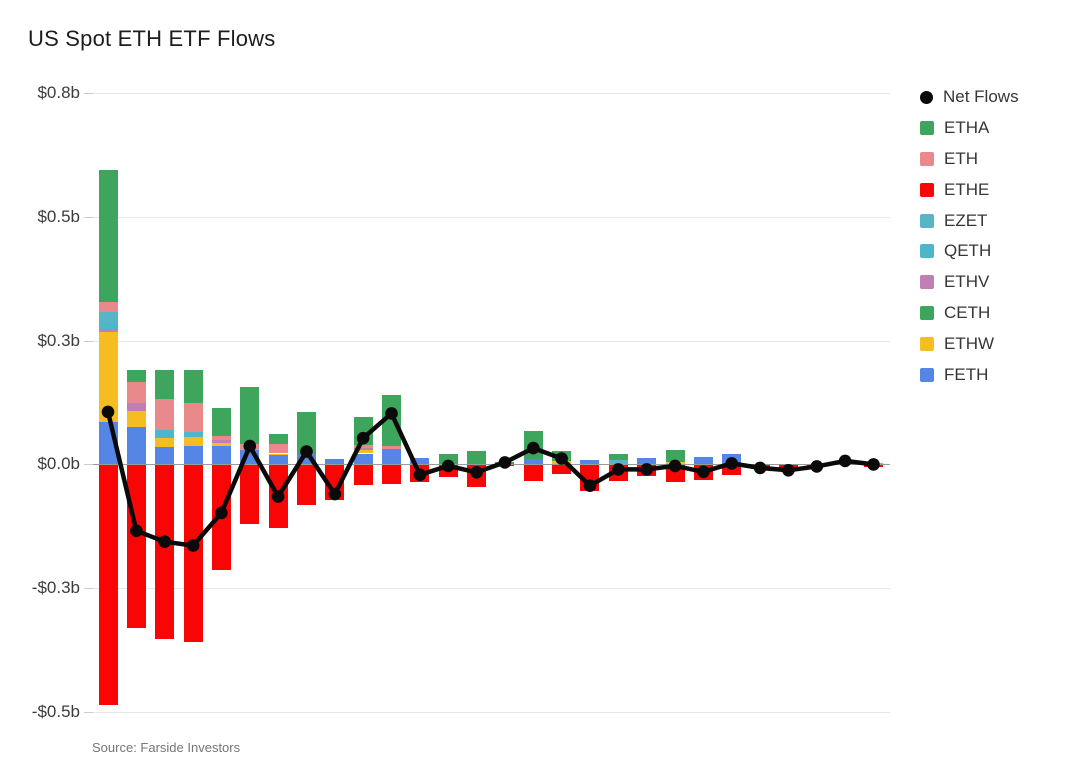 The height and width of the screenshot is (780, 1067). I want to click on legend-item-ethw: ETHW, so click(969, 343).